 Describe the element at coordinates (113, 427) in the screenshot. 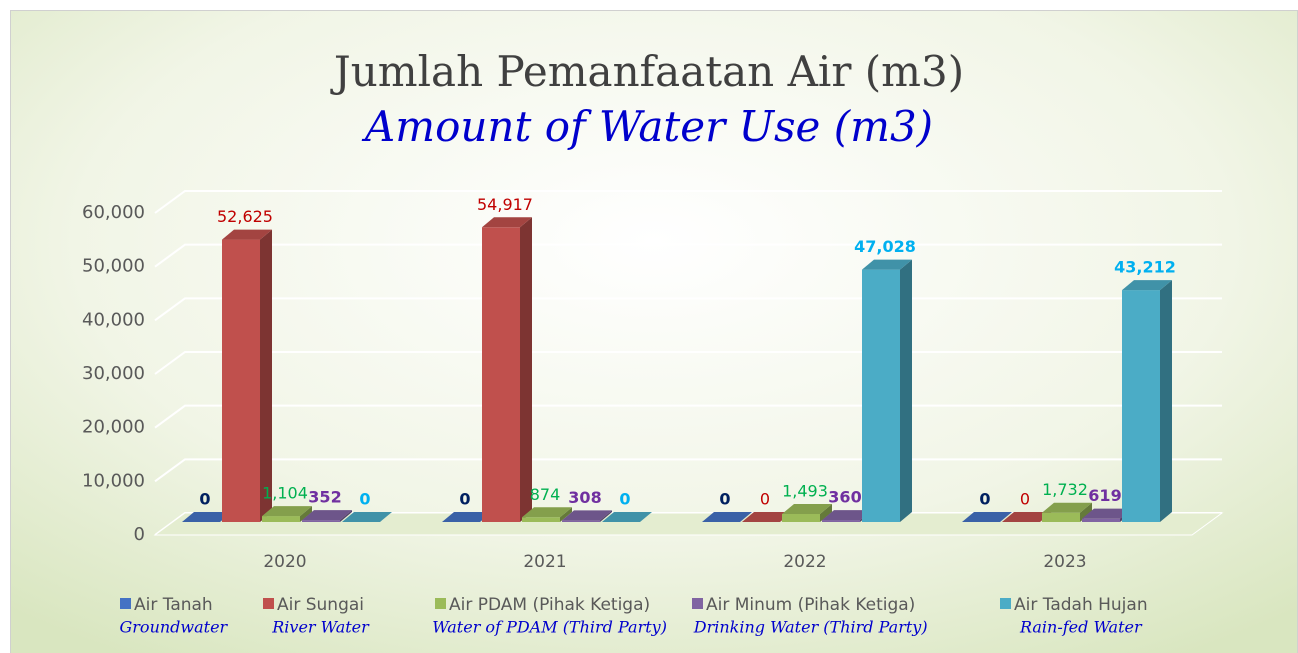

I see `y-tick-label: 20,000` at that location.